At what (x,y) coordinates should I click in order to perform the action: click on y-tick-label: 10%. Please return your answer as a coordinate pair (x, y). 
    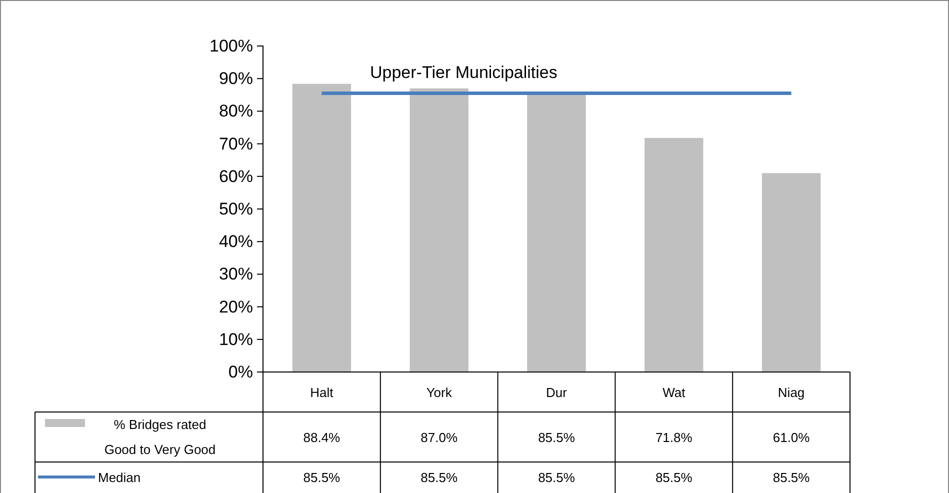
    Looking at the image, I should click on (235, 339).